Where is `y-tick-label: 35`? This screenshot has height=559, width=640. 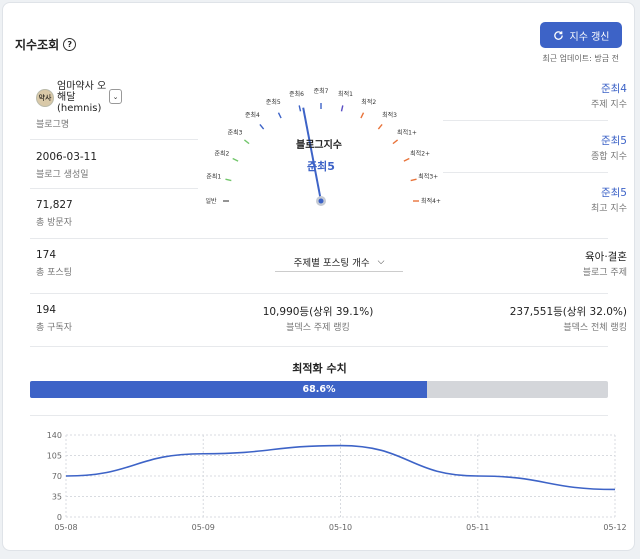 y-tick-label: 35 is located at coordinates (57, 497).